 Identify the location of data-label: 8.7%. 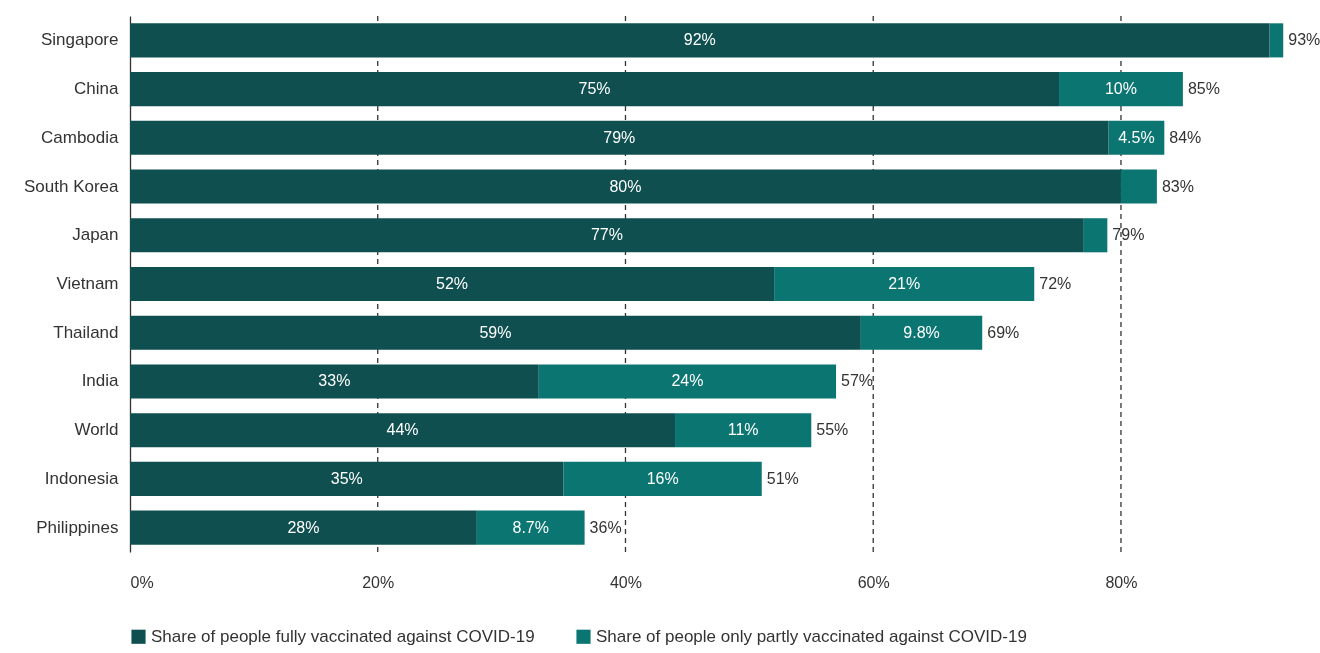
(530, 527).